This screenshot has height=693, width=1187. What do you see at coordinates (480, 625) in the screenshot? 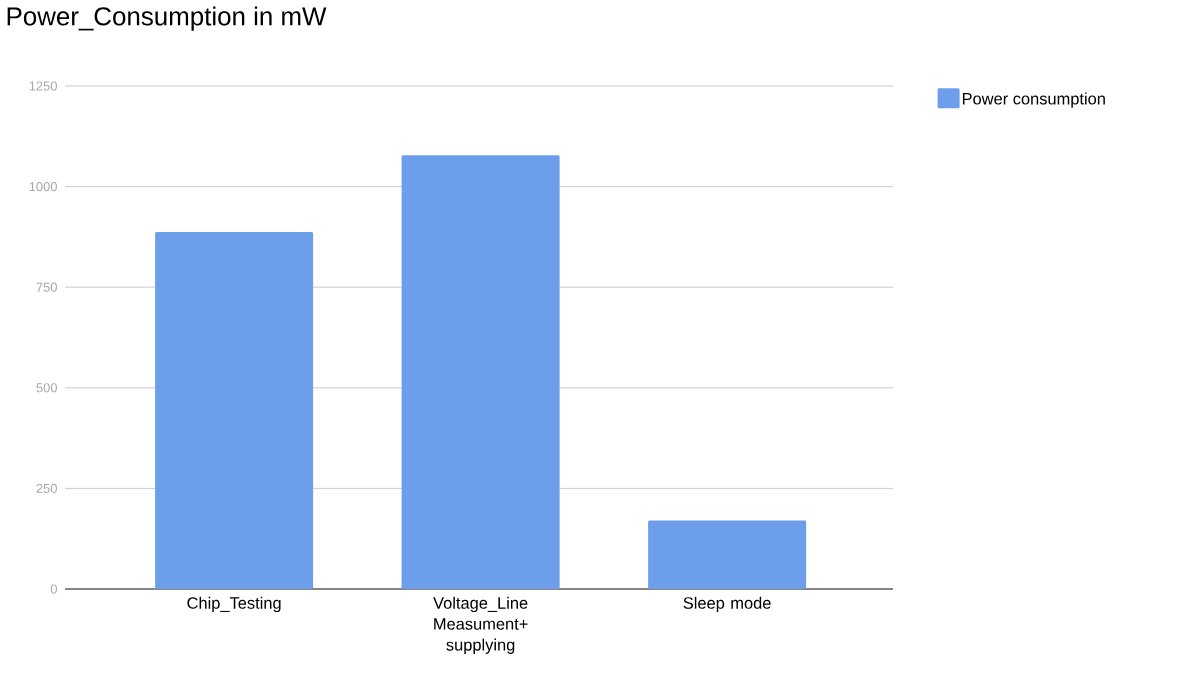
I see `x-tick-label: Voltage_Line Measument+ supplying` at bounding box center [480, 625].